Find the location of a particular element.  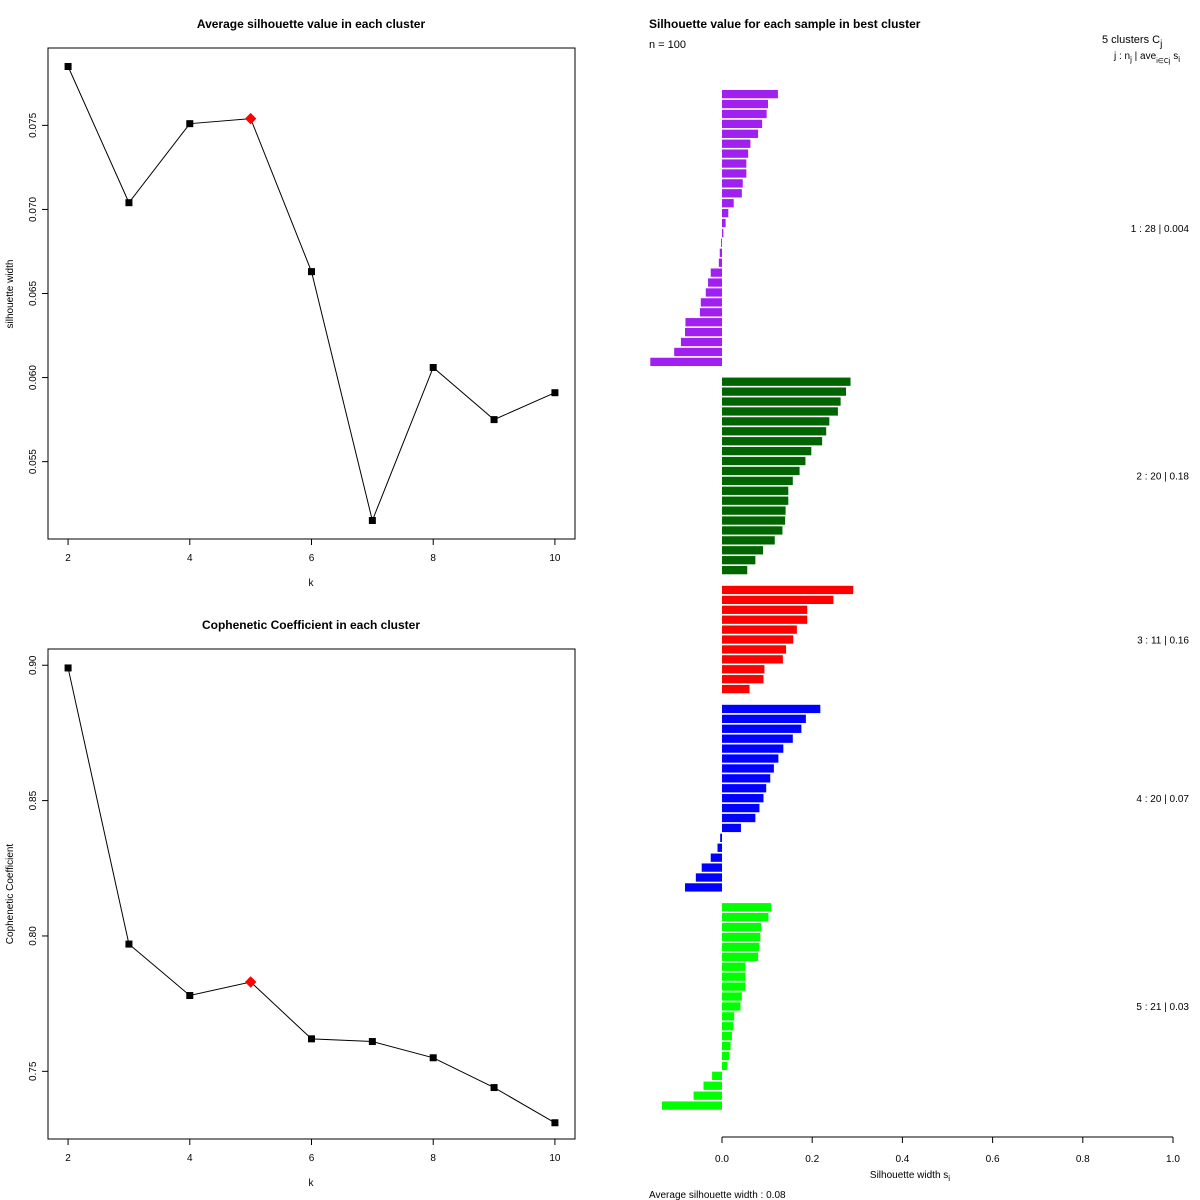

cluster-header2-sub3: i is located at coordinates (1179, 59).